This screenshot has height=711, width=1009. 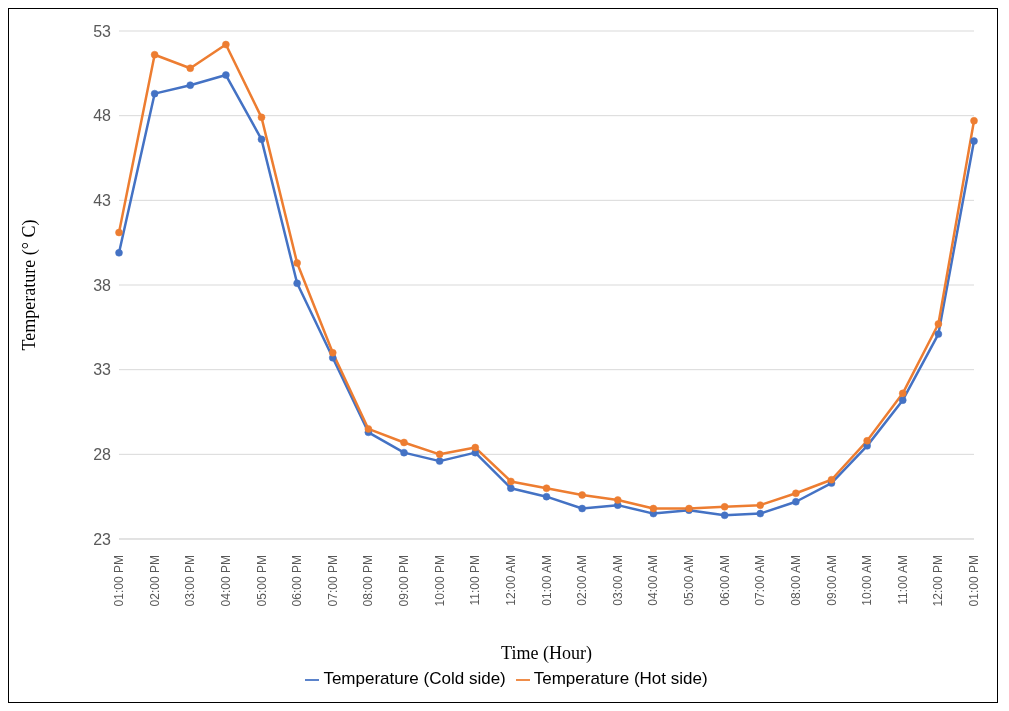 What do you see at coordinates (795, 580) in the screenshot?
I see `x-tick-label: 08:00 AM` at bounding box center [795, 580].